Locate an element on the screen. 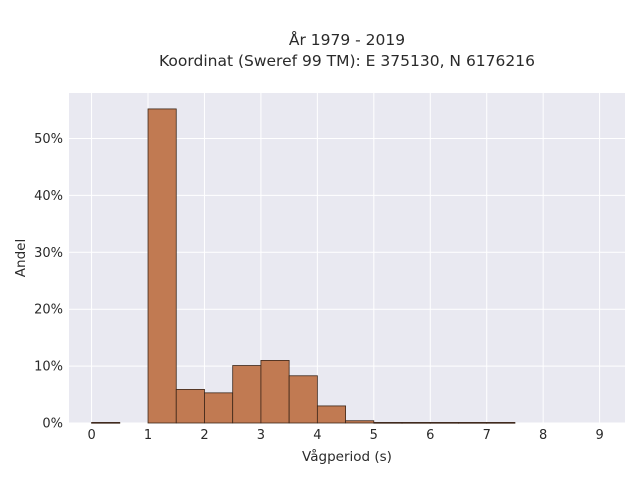  x-tick-labels: 0 1 2 3 4 5 6 7 8 9 is located at coordinates (345, 435).